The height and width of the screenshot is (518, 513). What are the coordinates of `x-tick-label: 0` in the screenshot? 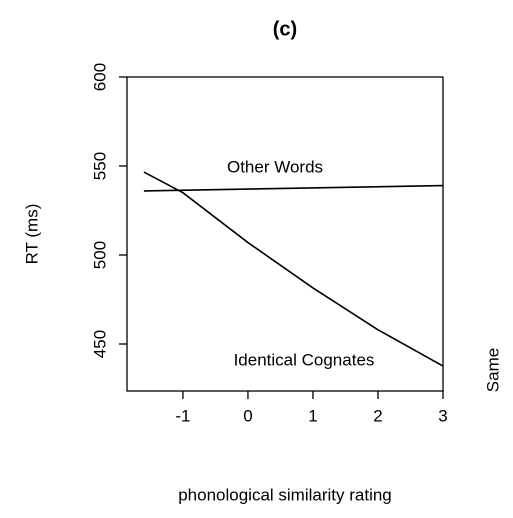 It's located at (247, 415).